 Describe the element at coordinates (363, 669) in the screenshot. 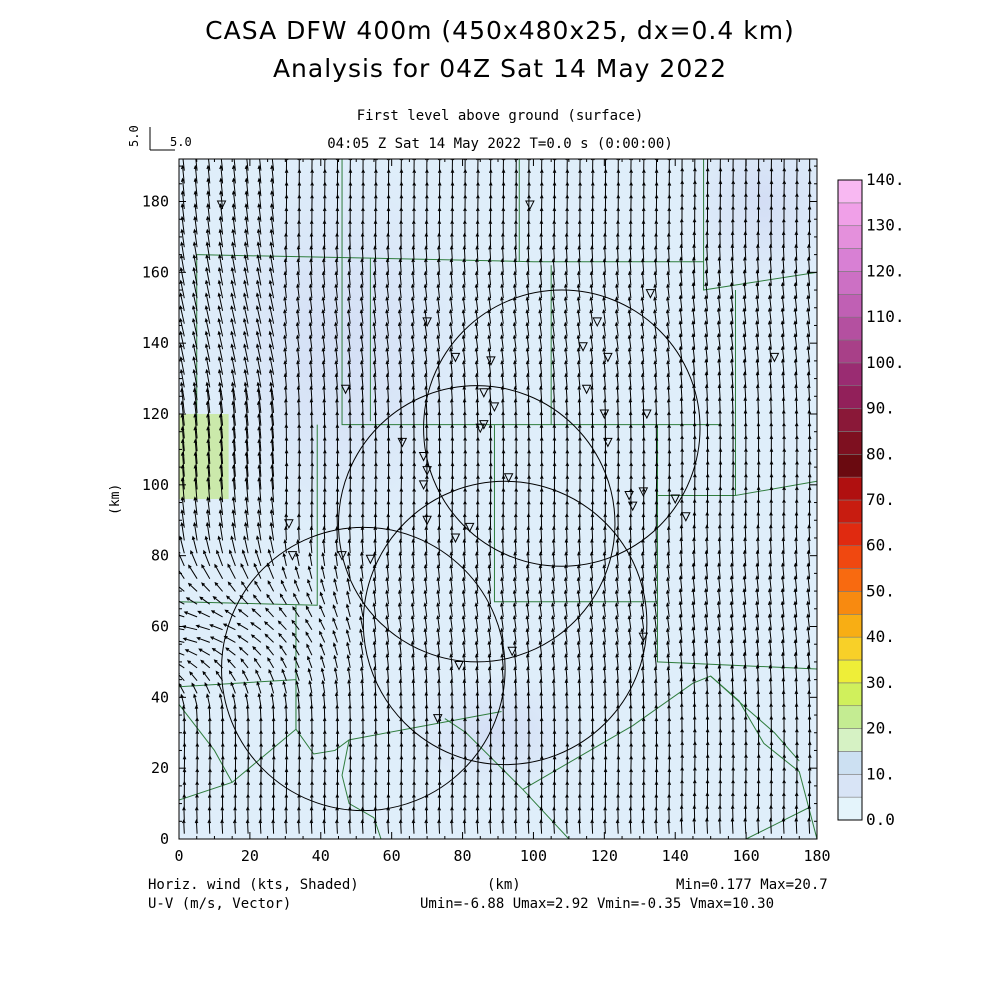

I see `radar-range-circle` at that location.